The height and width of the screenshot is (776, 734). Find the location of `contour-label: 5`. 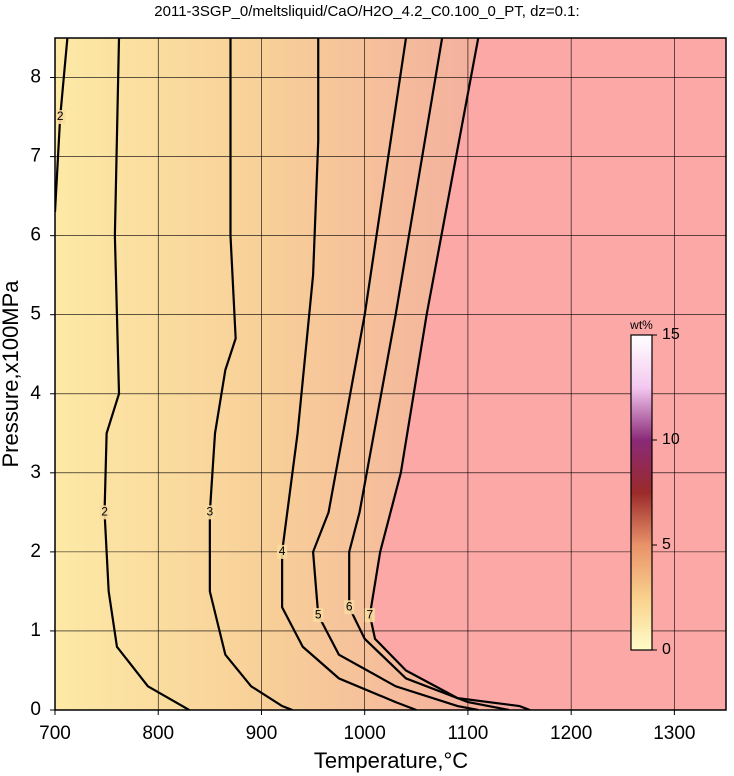

contour-label: 5 is located at coordinates (318, 614).